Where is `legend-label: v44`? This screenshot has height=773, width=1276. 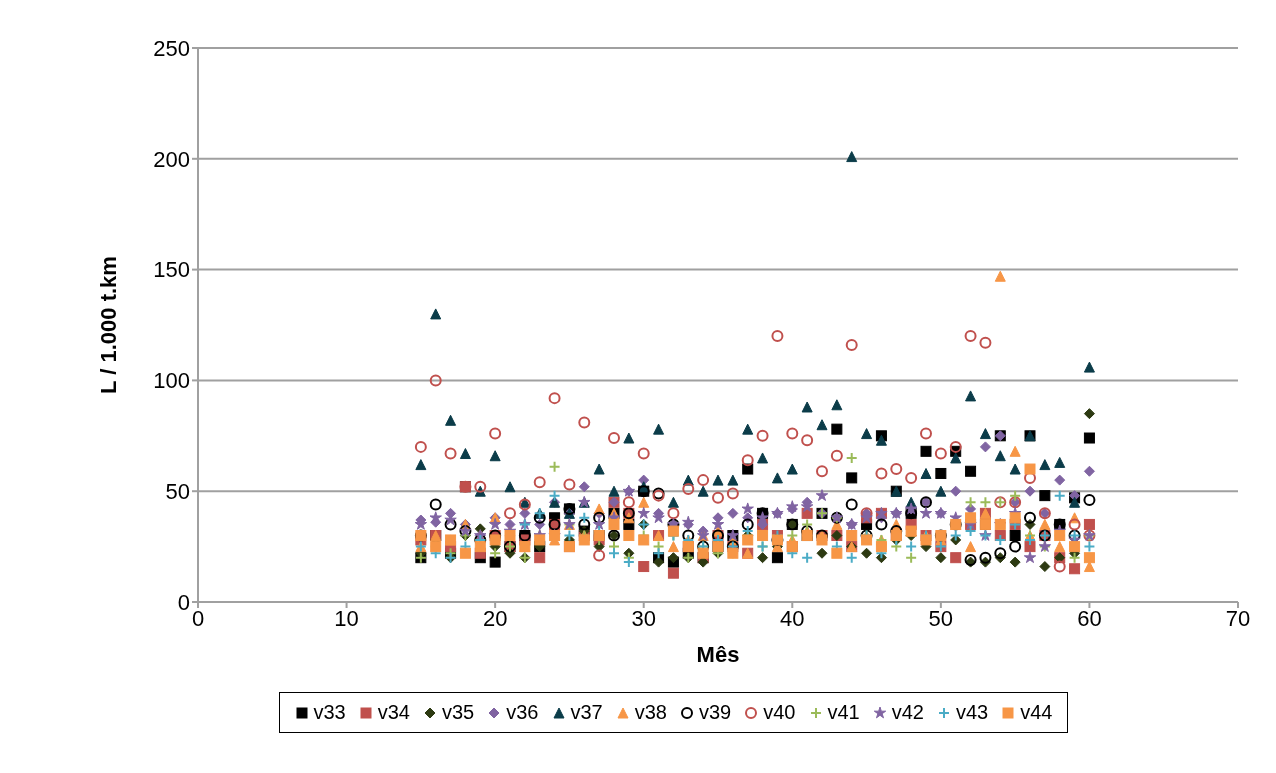 legend-label: v44 is located at coordinates (1036, 712).